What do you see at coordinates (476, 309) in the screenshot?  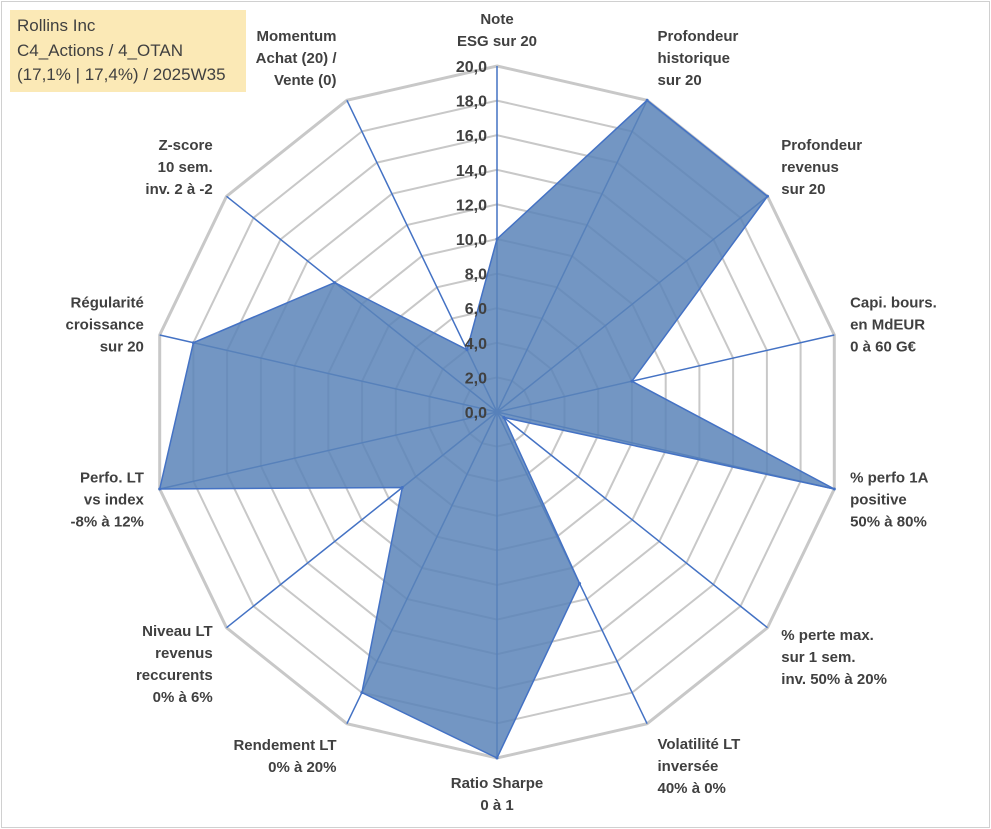 I see `tick-label: 6,0` at bounding box center [476, 309].